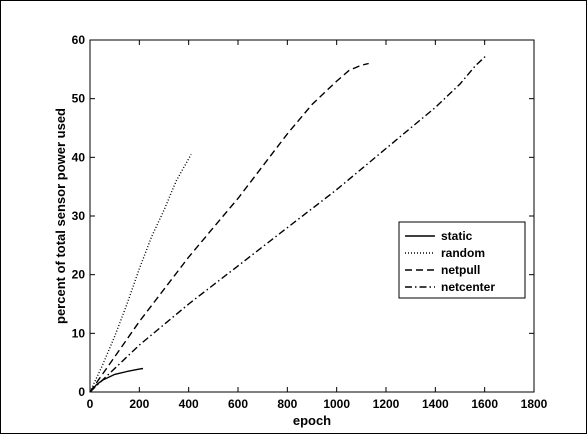 This screenshot has width=587, height=435. Describe the element at coordinates (238, 404) in the screenshot. I see `x-tick-label: 600` at that location.